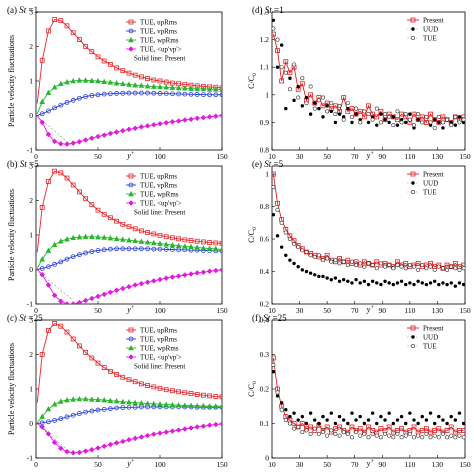  Describe the element at coordinates (159, 59) in the screenshot. I see `legend-note: Solid line: Present` at that location.